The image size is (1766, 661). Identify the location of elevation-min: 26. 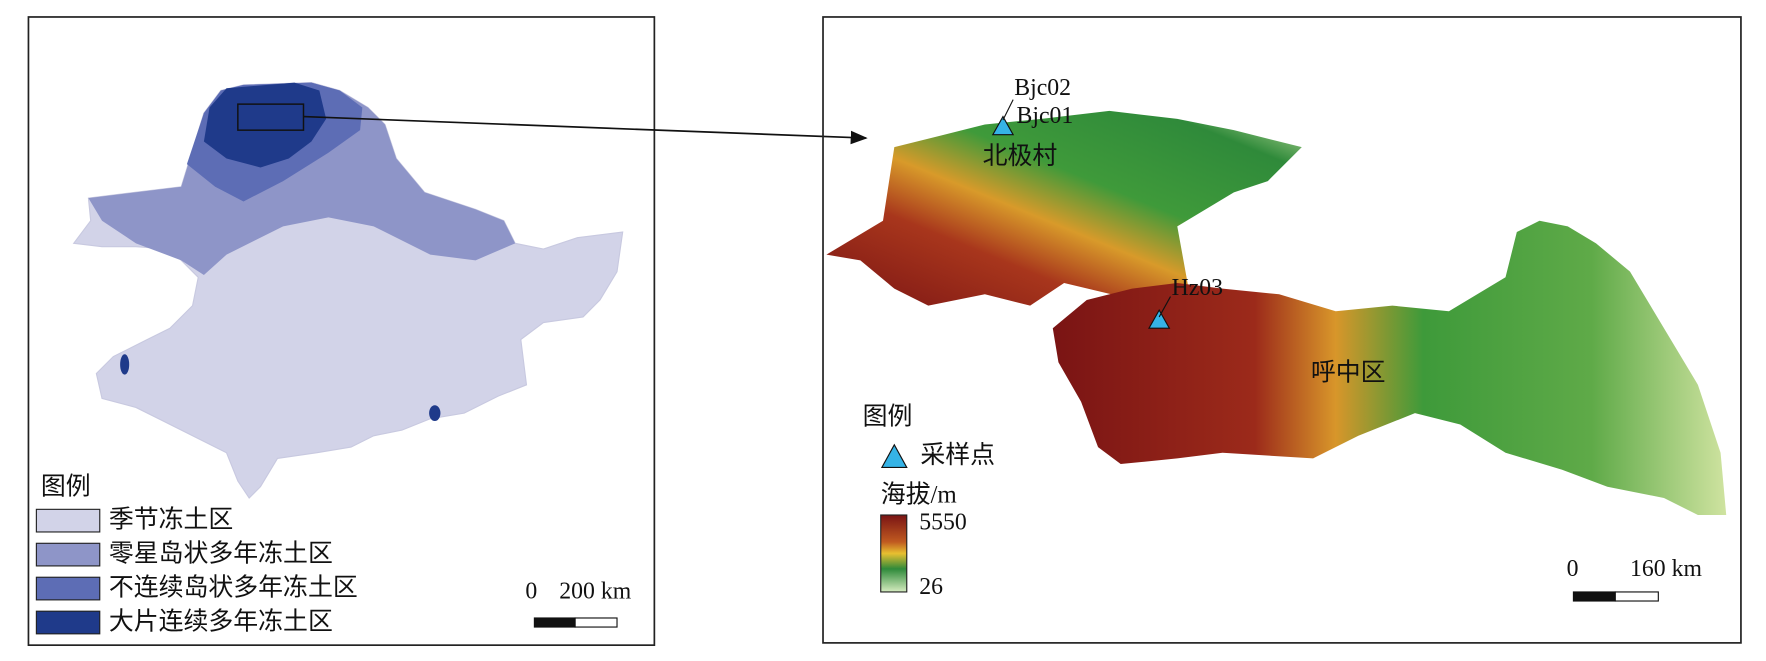
(931, 587).